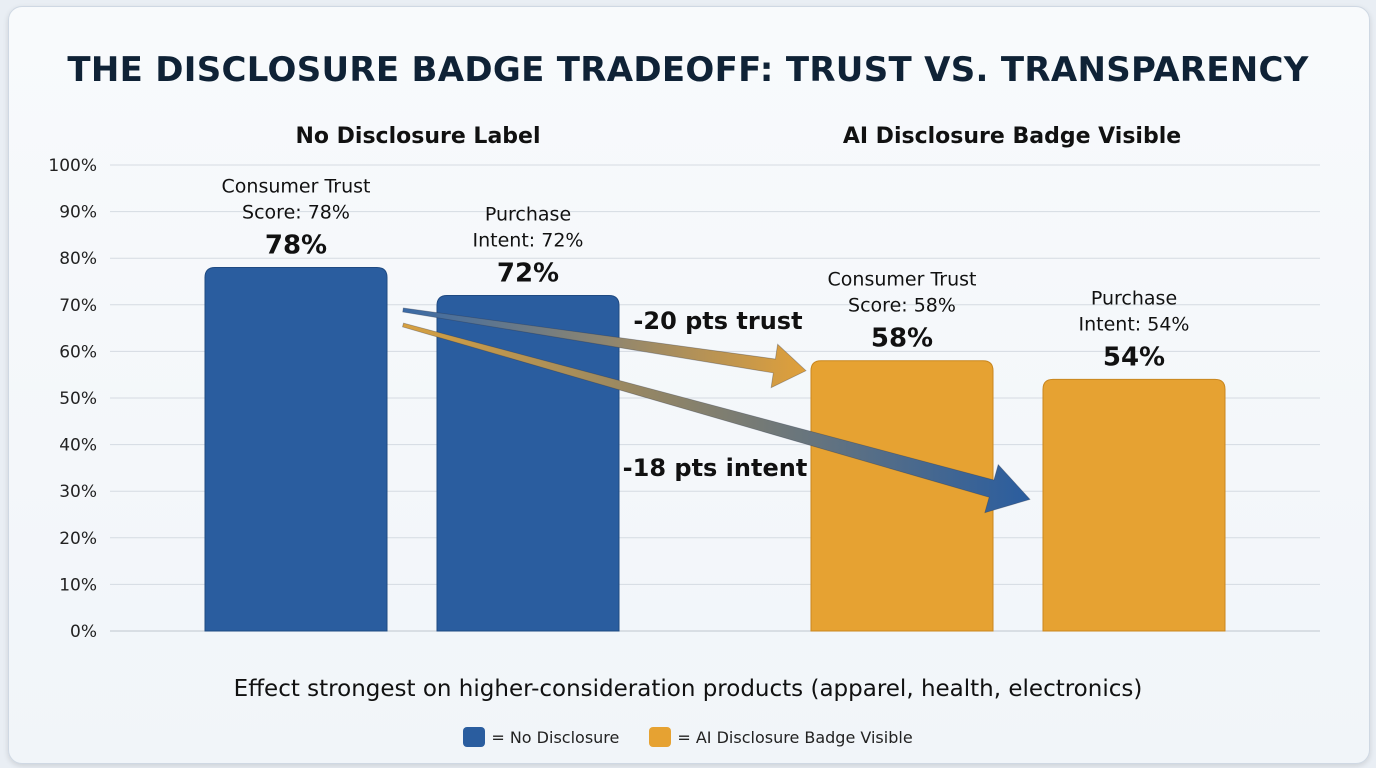  I want to click on y-tick-label: 90%, so click(78, 213).